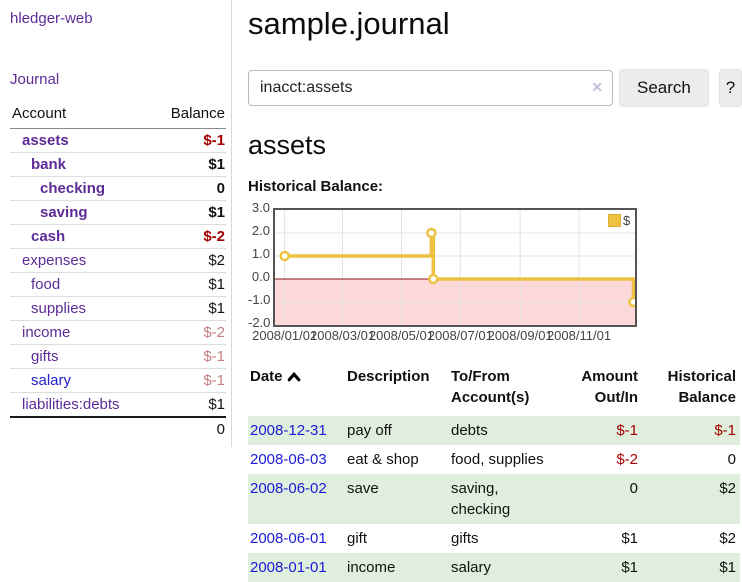 The image size is (742, 582). What do you see at coordinates (288, 567) in the screenshot?
I see `transaction-date-link: 2008-01-01` at bounding box center [288, 567].